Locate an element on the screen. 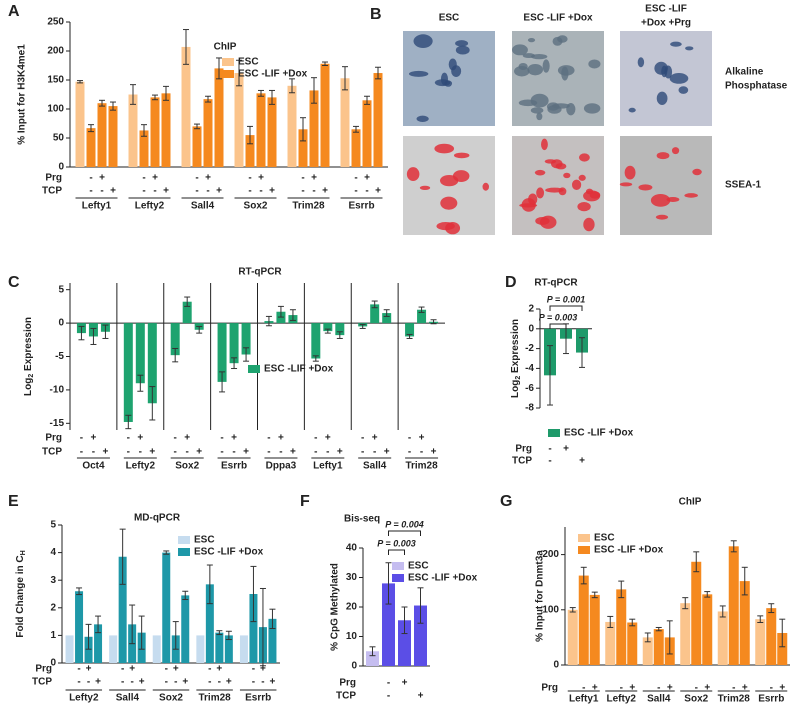 The width and height of the screenshot is (796, 705). significance-label: P = 0.003 is located at coordinates (558, 317).